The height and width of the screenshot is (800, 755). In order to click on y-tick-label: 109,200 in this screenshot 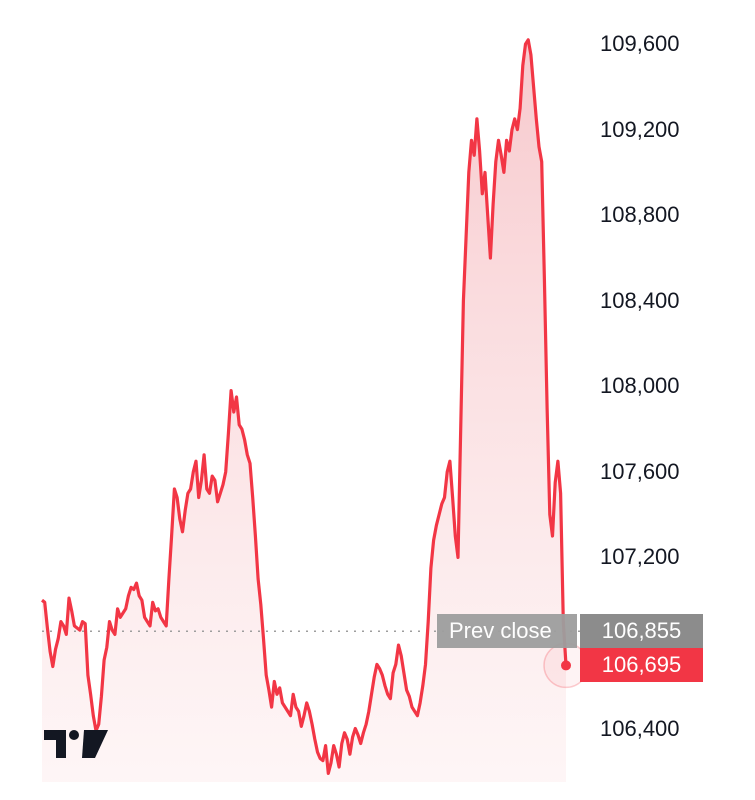, I will do `click(640, 129)`.